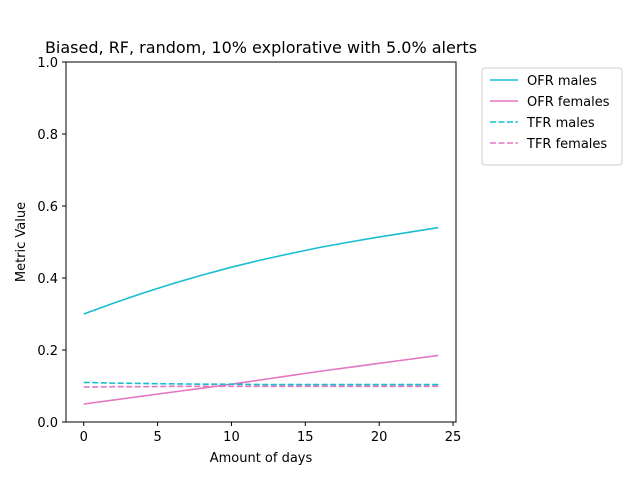  I want to click on x-axis: 0 5 10 15 20 25, so click(271, 433).